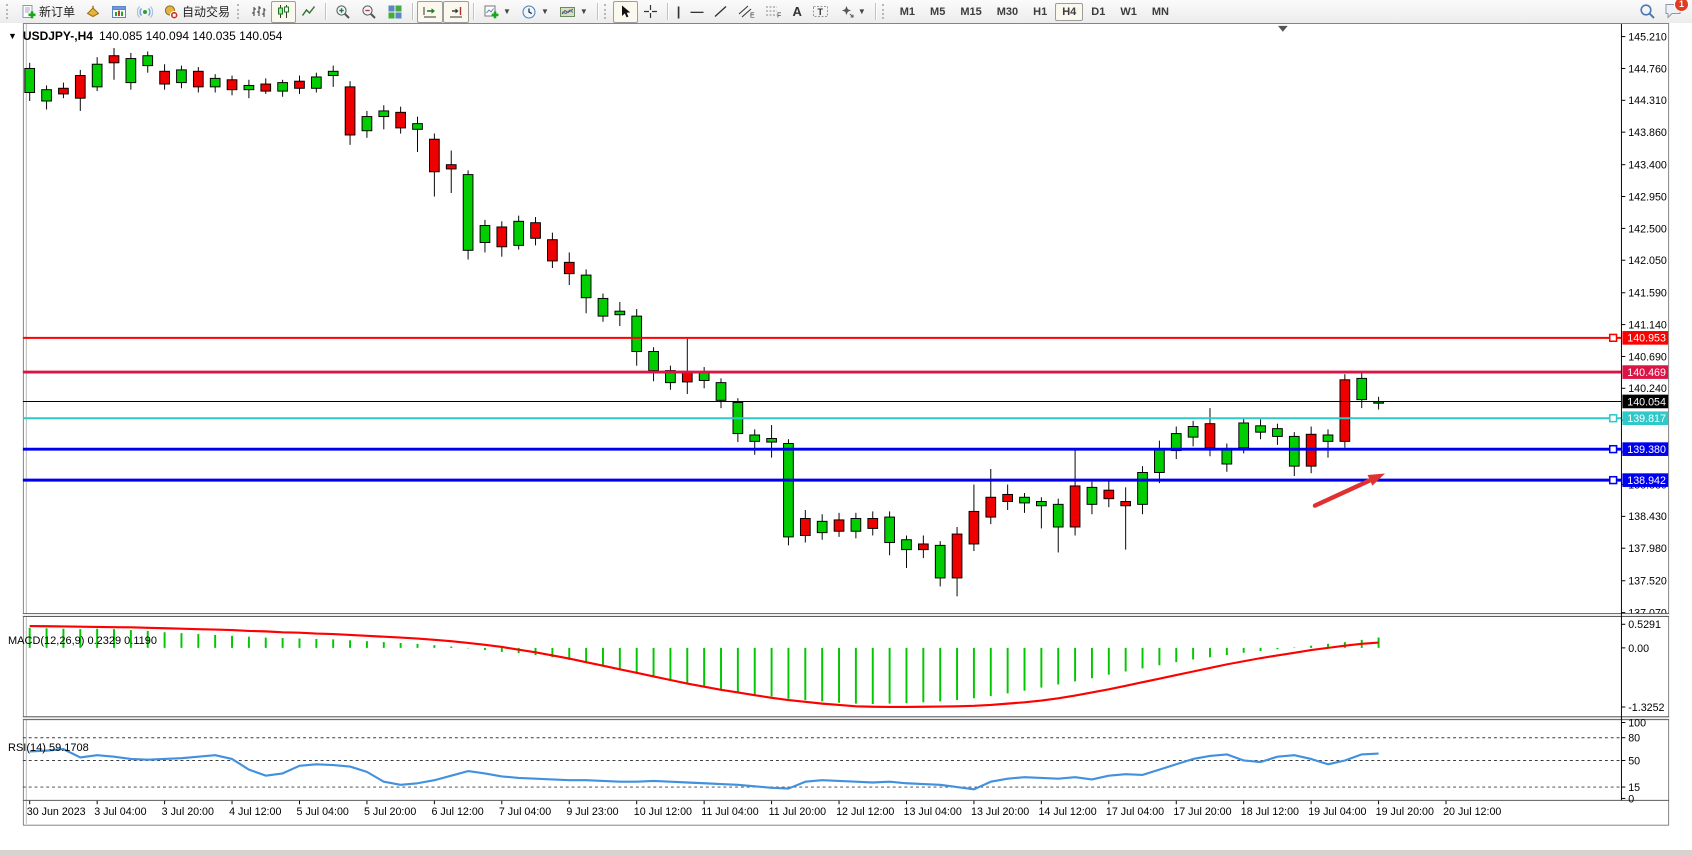 The width and height of the screenshot is (1692, 855). Describe the element at coordinates (1647, 261) in the screenshot. I see `price-axis-label: 142.050` at that location.